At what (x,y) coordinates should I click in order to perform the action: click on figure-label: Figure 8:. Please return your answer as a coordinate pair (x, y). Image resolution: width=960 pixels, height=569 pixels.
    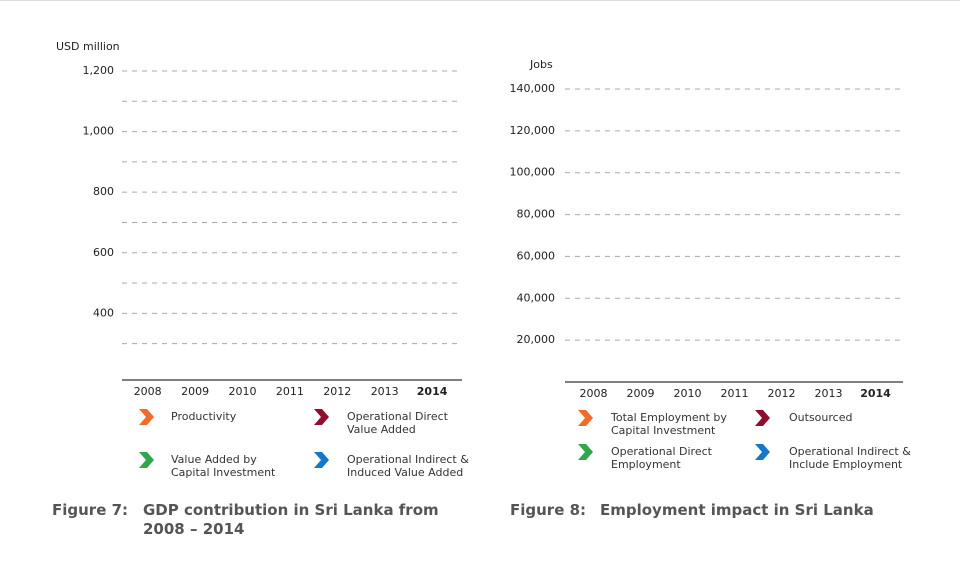
    Looking at the image, I should click on (548, 510).